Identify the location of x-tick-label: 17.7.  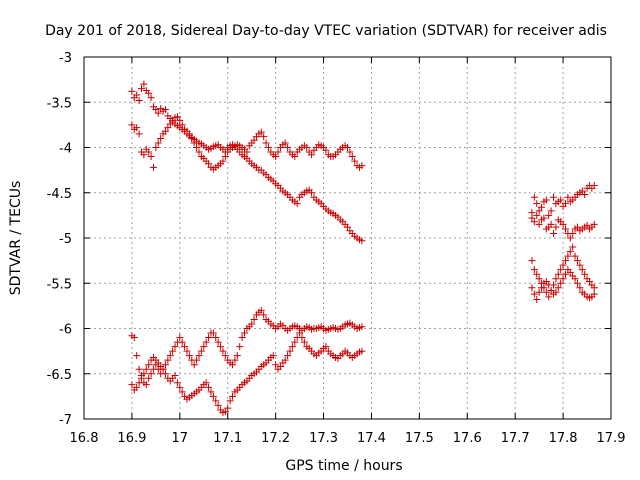
(515, 438).